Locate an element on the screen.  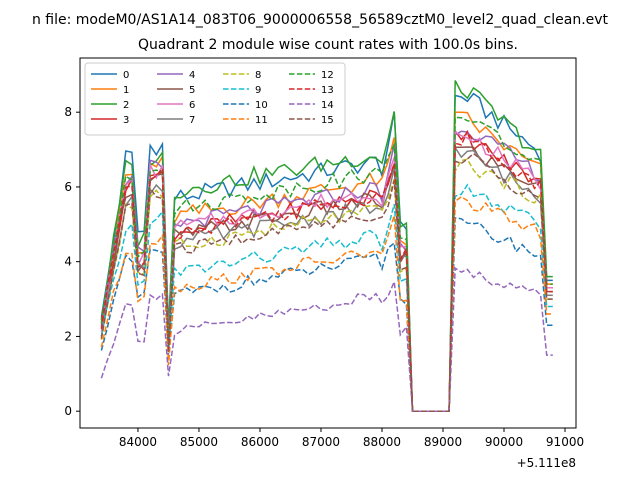
y-tick-label: 6 is located at coordinates (68, 187).